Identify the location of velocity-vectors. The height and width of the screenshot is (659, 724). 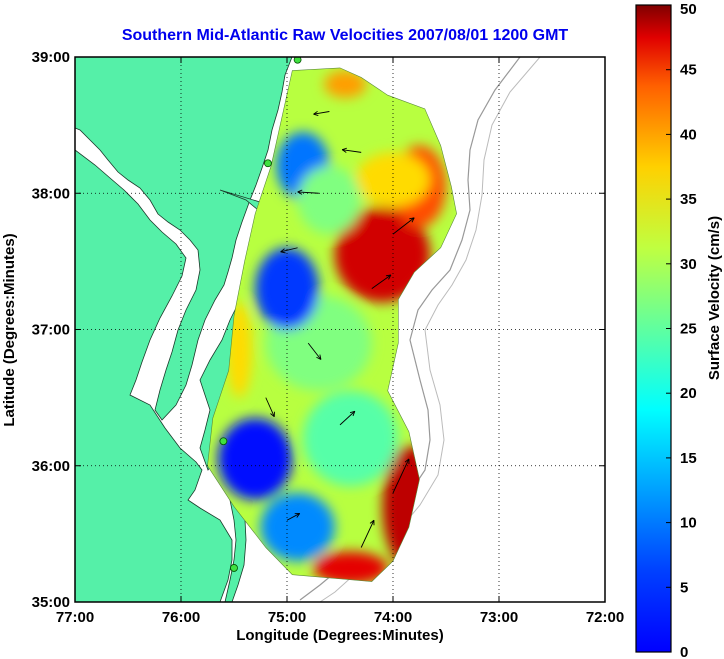
(340, 329).